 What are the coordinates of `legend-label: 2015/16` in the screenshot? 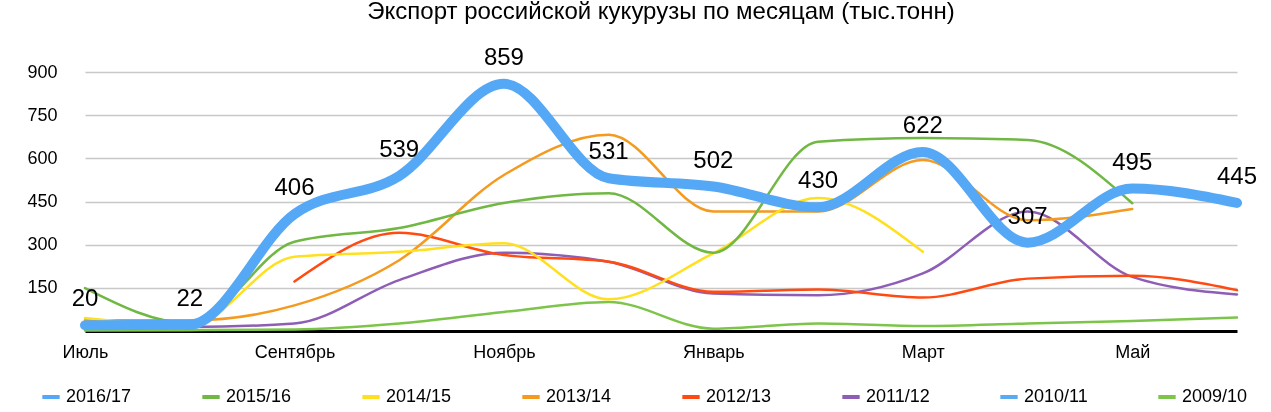 It's located at (259, 396).